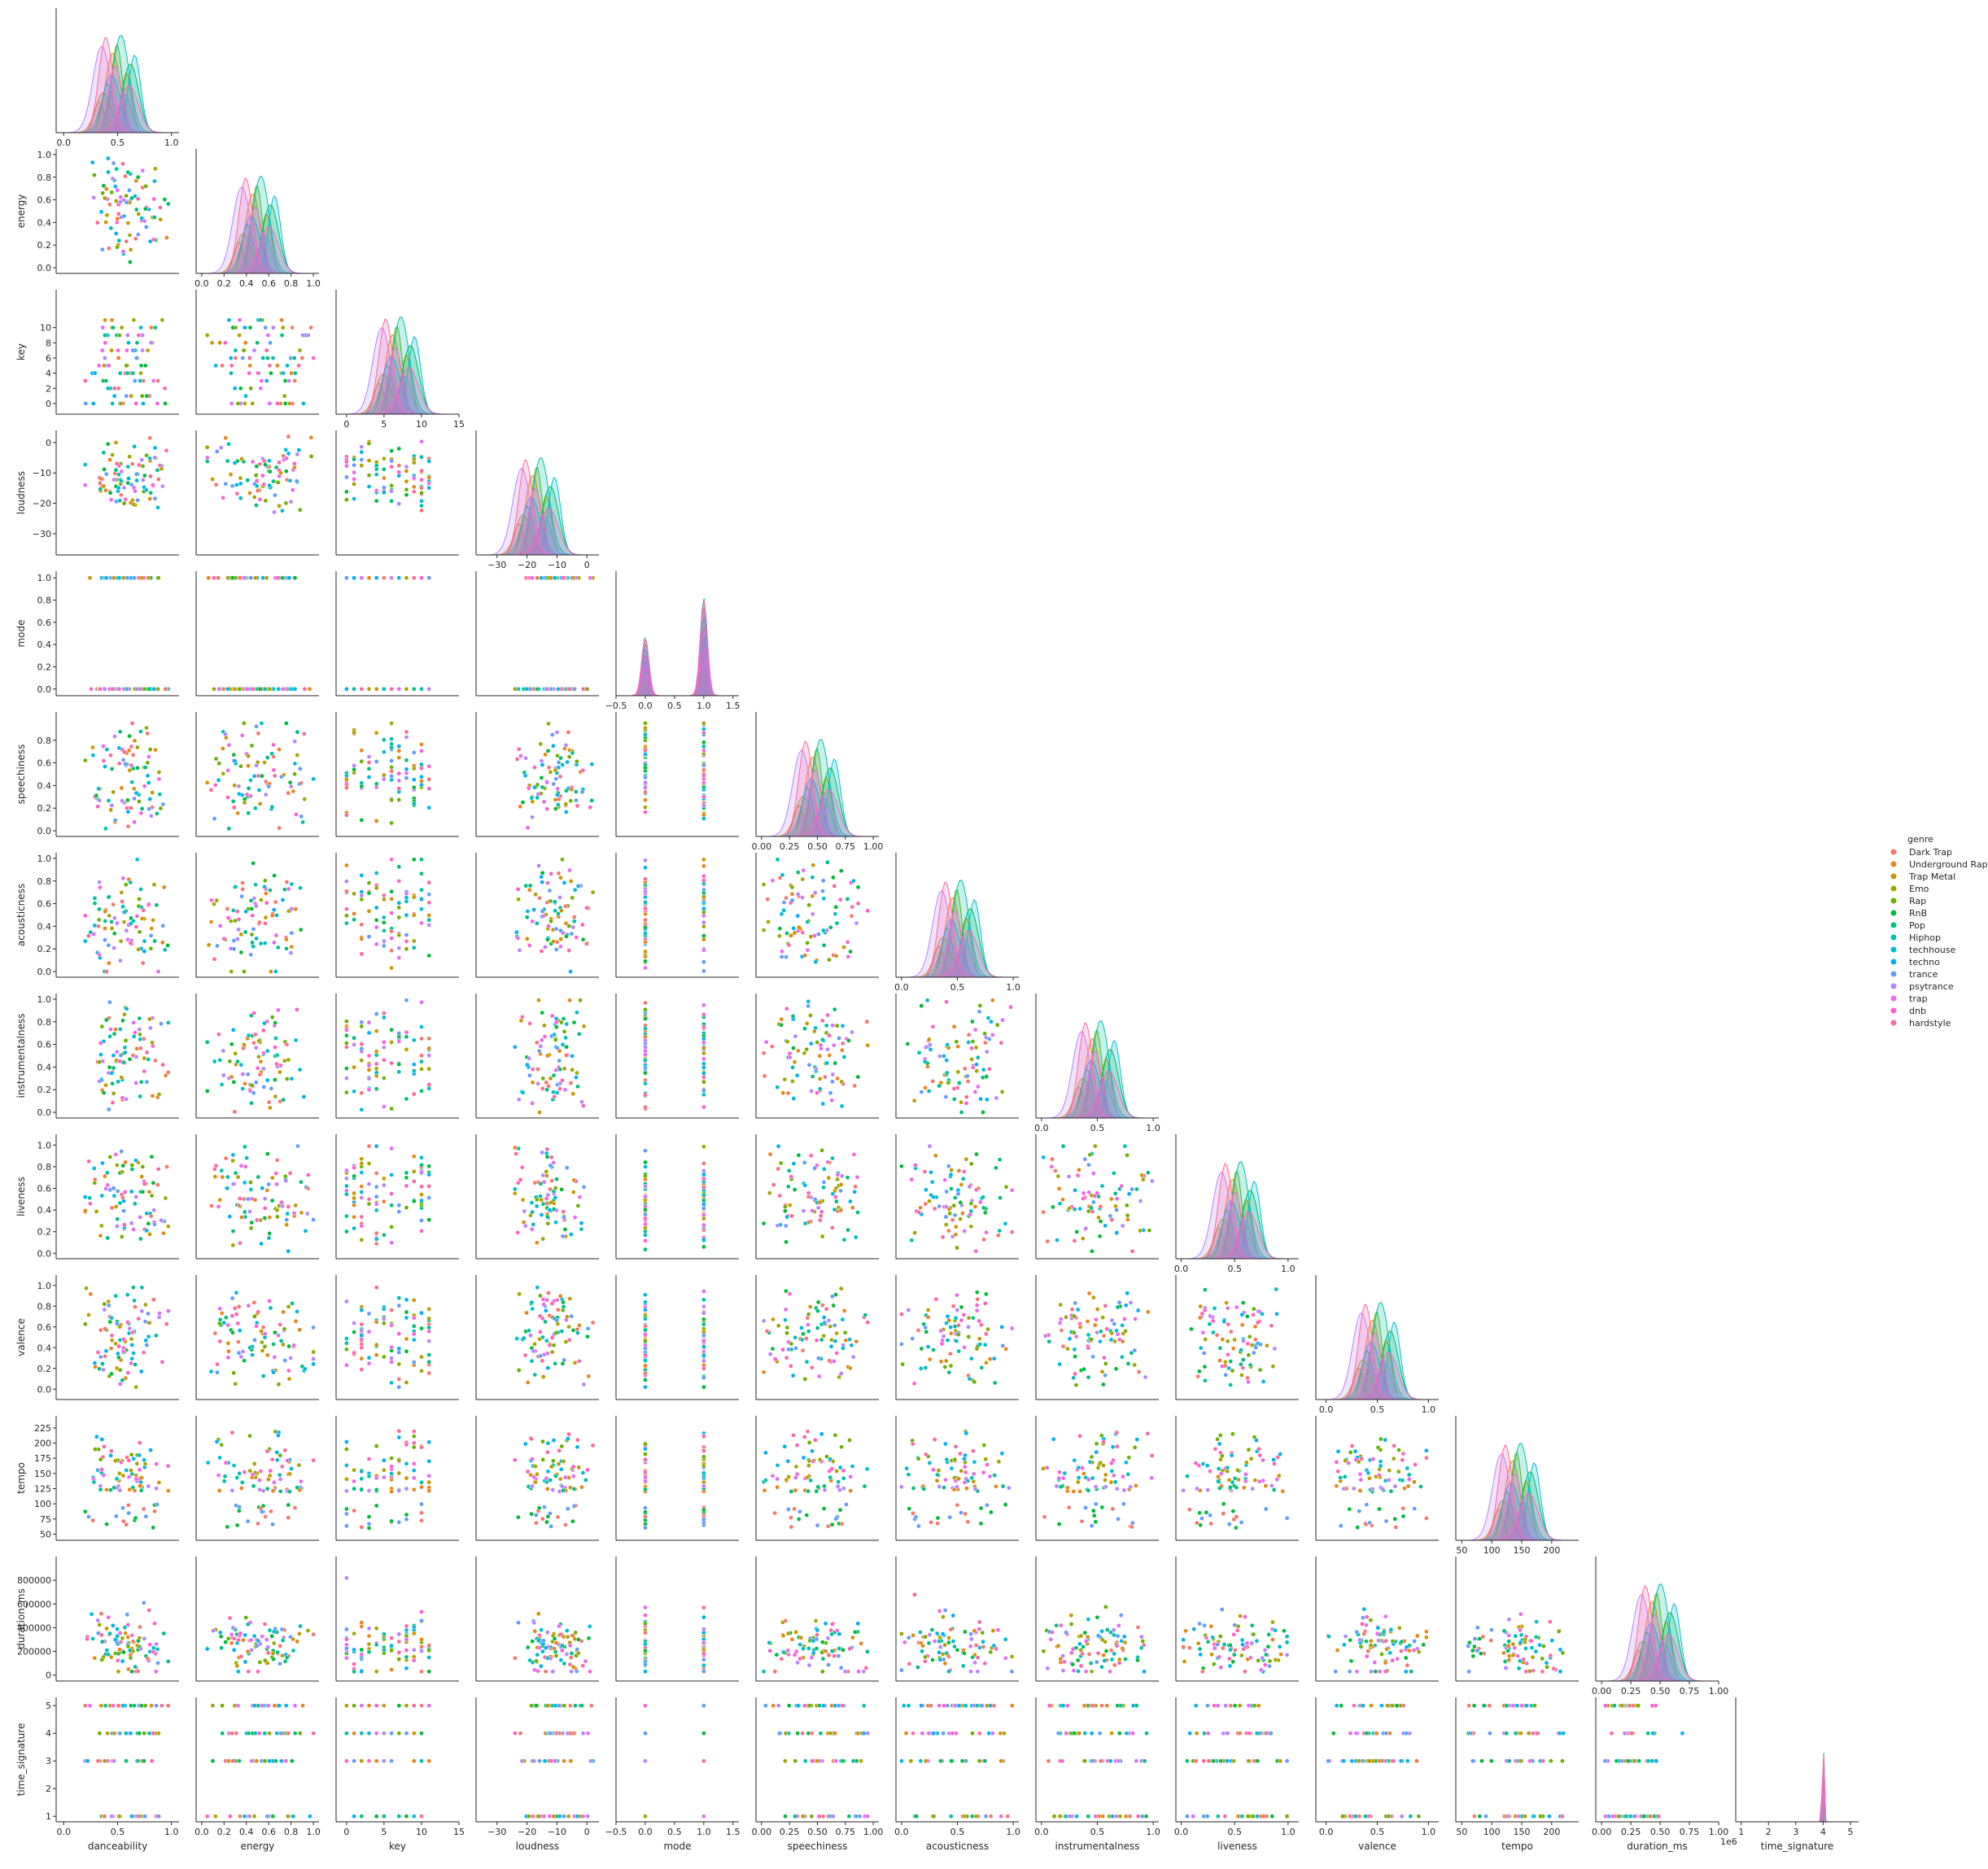 This screenshot has height=1869, width=1988. I want to click on panel-speechiness-vs-energy, so click(257, 774).